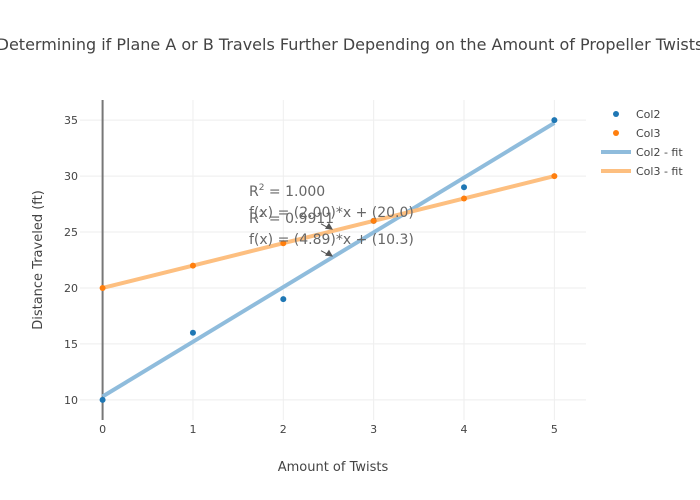 This screenshot has height=500, width=700. Describe the element at coordinates (192, 429) in the screenshot. I see `x-tick-label: 1` at that location.